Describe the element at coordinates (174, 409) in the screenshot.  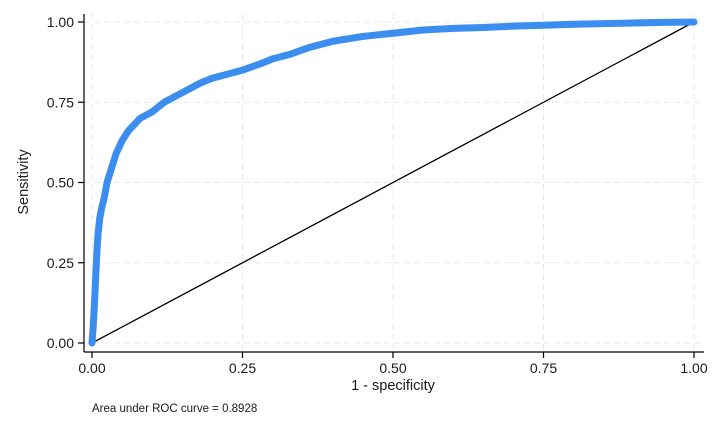
I see `auc-note: Area under ROC curve = 0.8928` at that location.